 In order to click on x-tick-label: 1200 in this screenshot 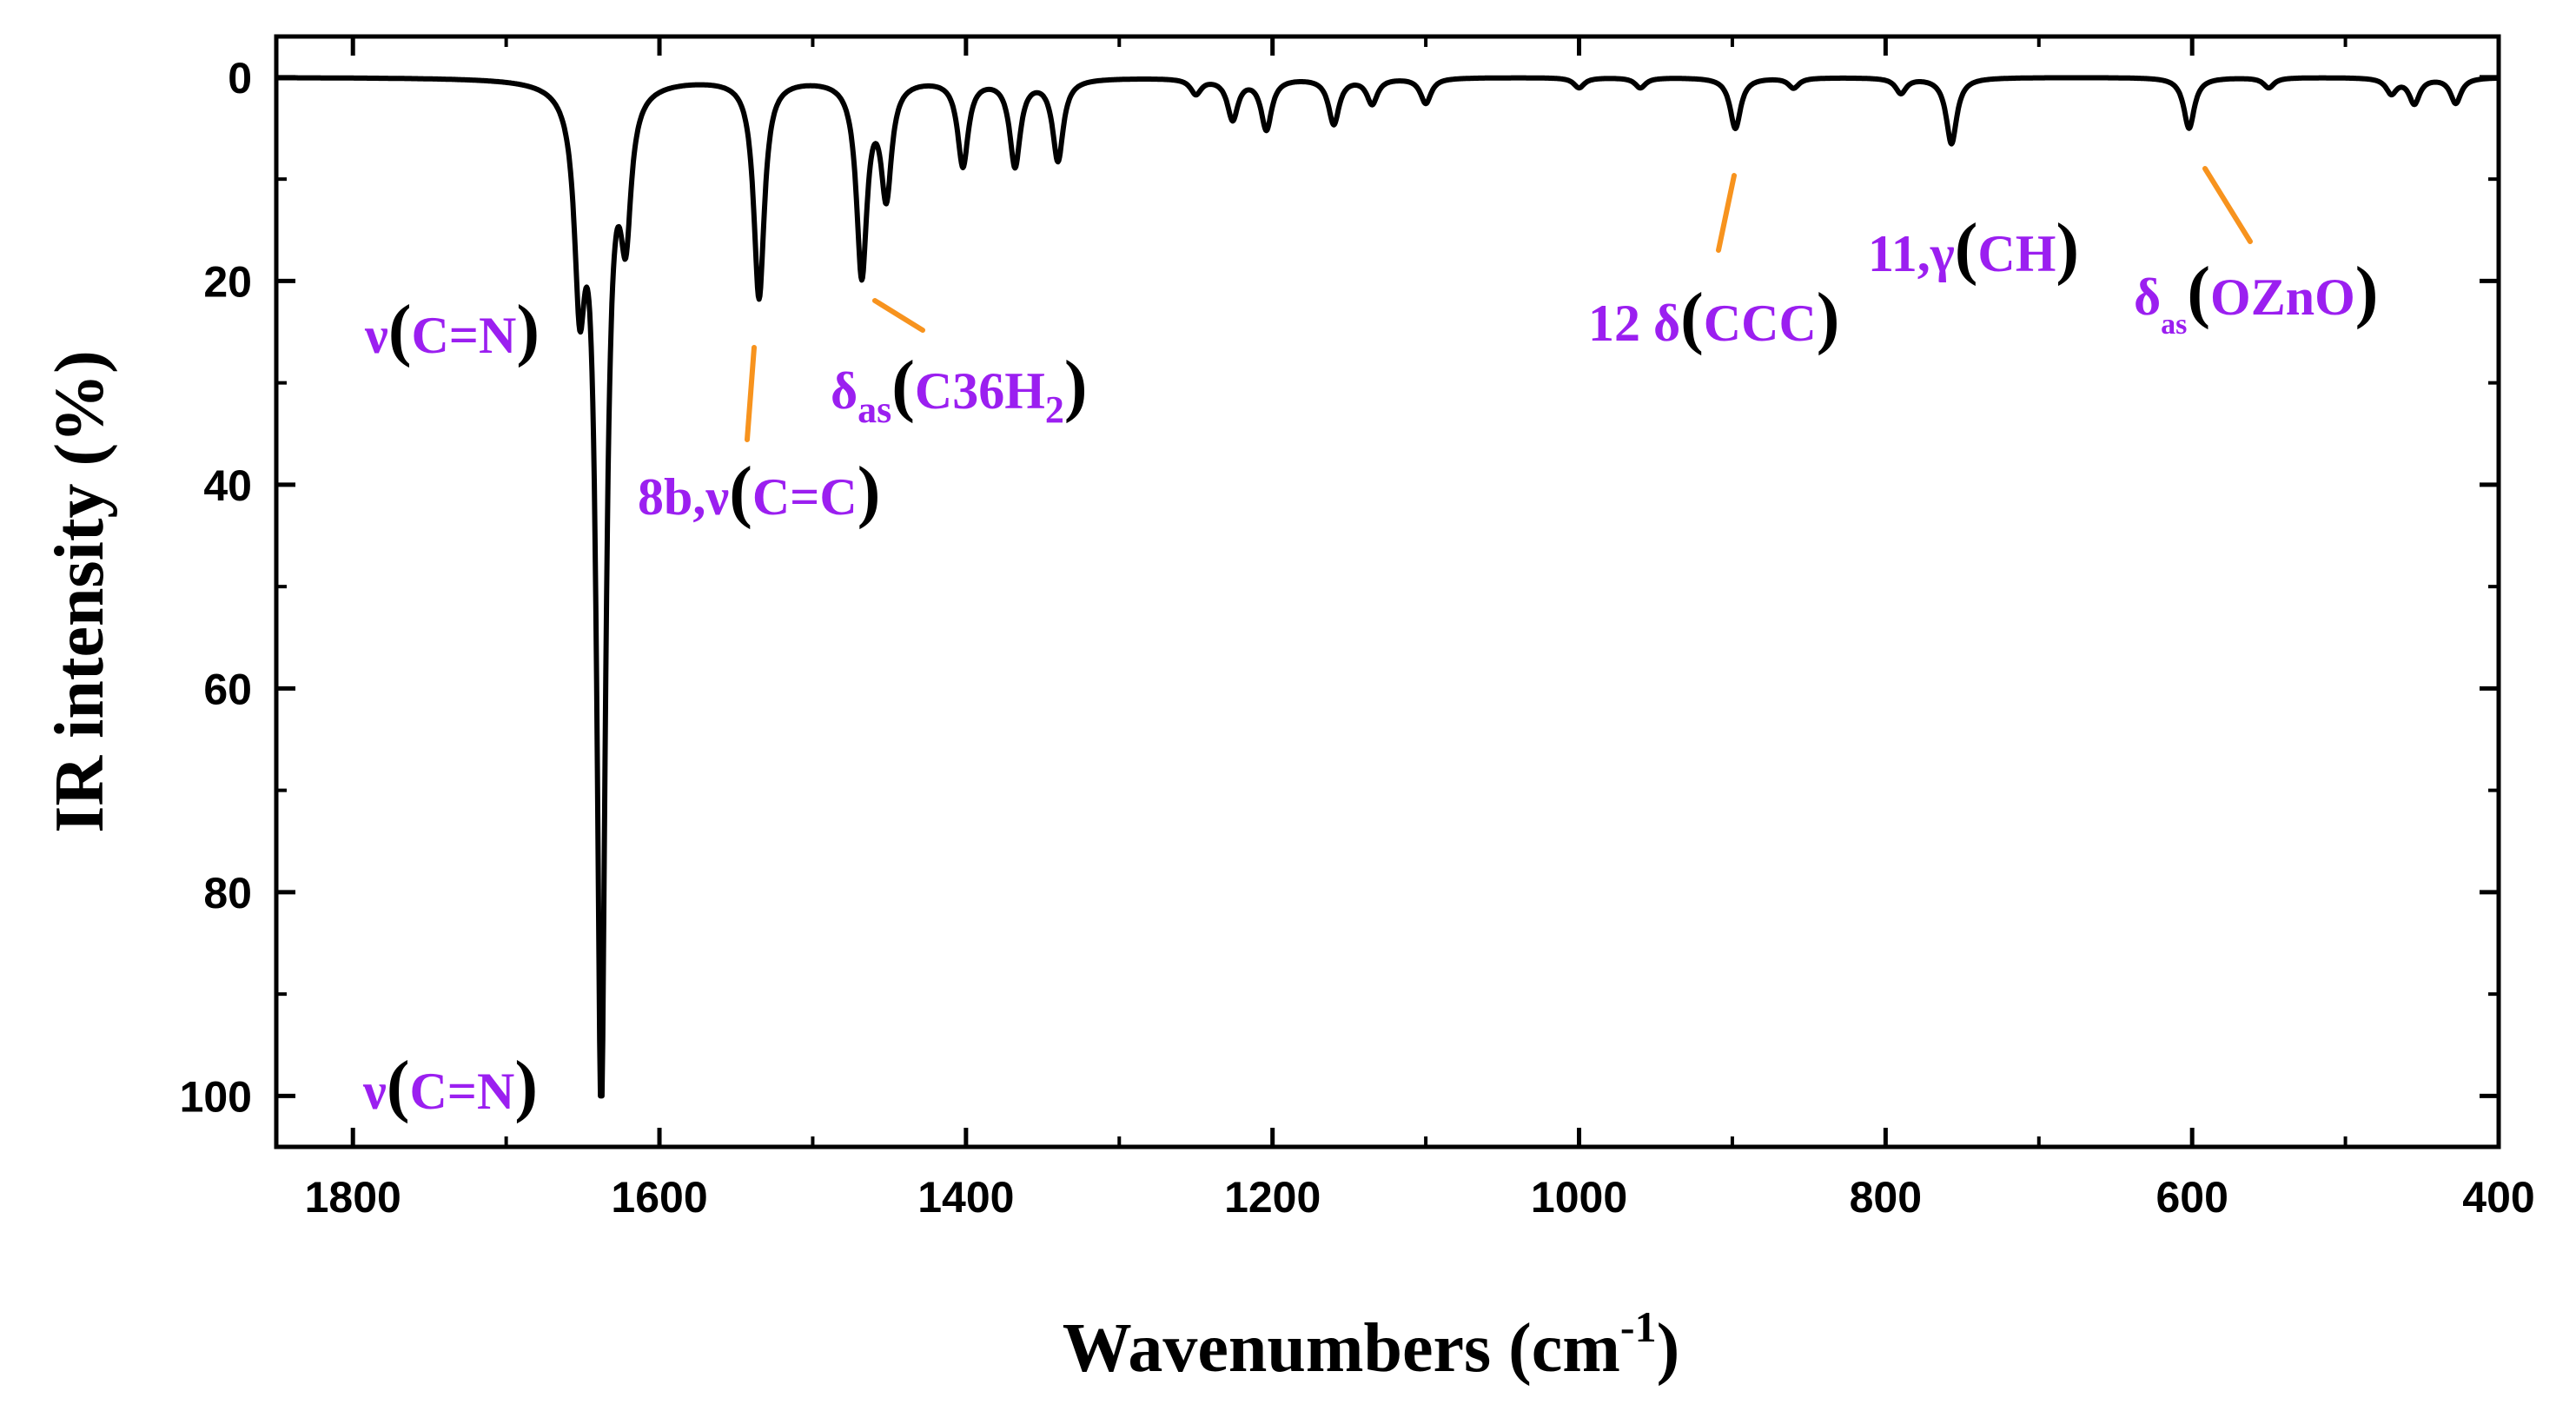, I will do `click(1272, 1197)`.